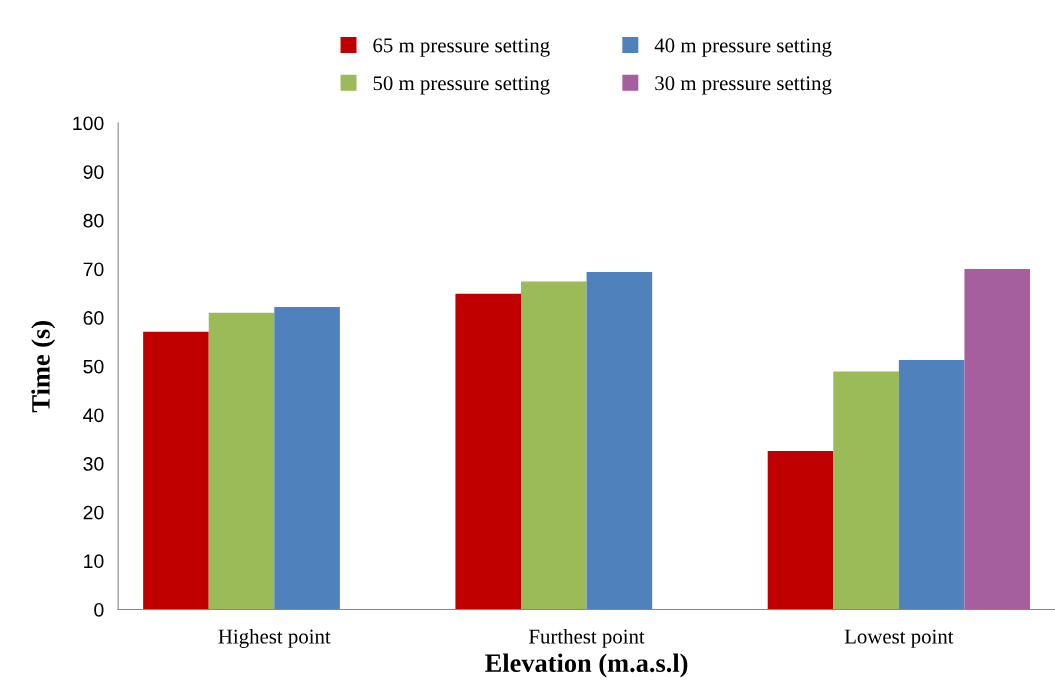 This screenshot has height=695, width=1055. What do you see at coordinates (94, 561) in the screenshot?
I see `y-tick-label: 10` at bounding box center [94, 561].